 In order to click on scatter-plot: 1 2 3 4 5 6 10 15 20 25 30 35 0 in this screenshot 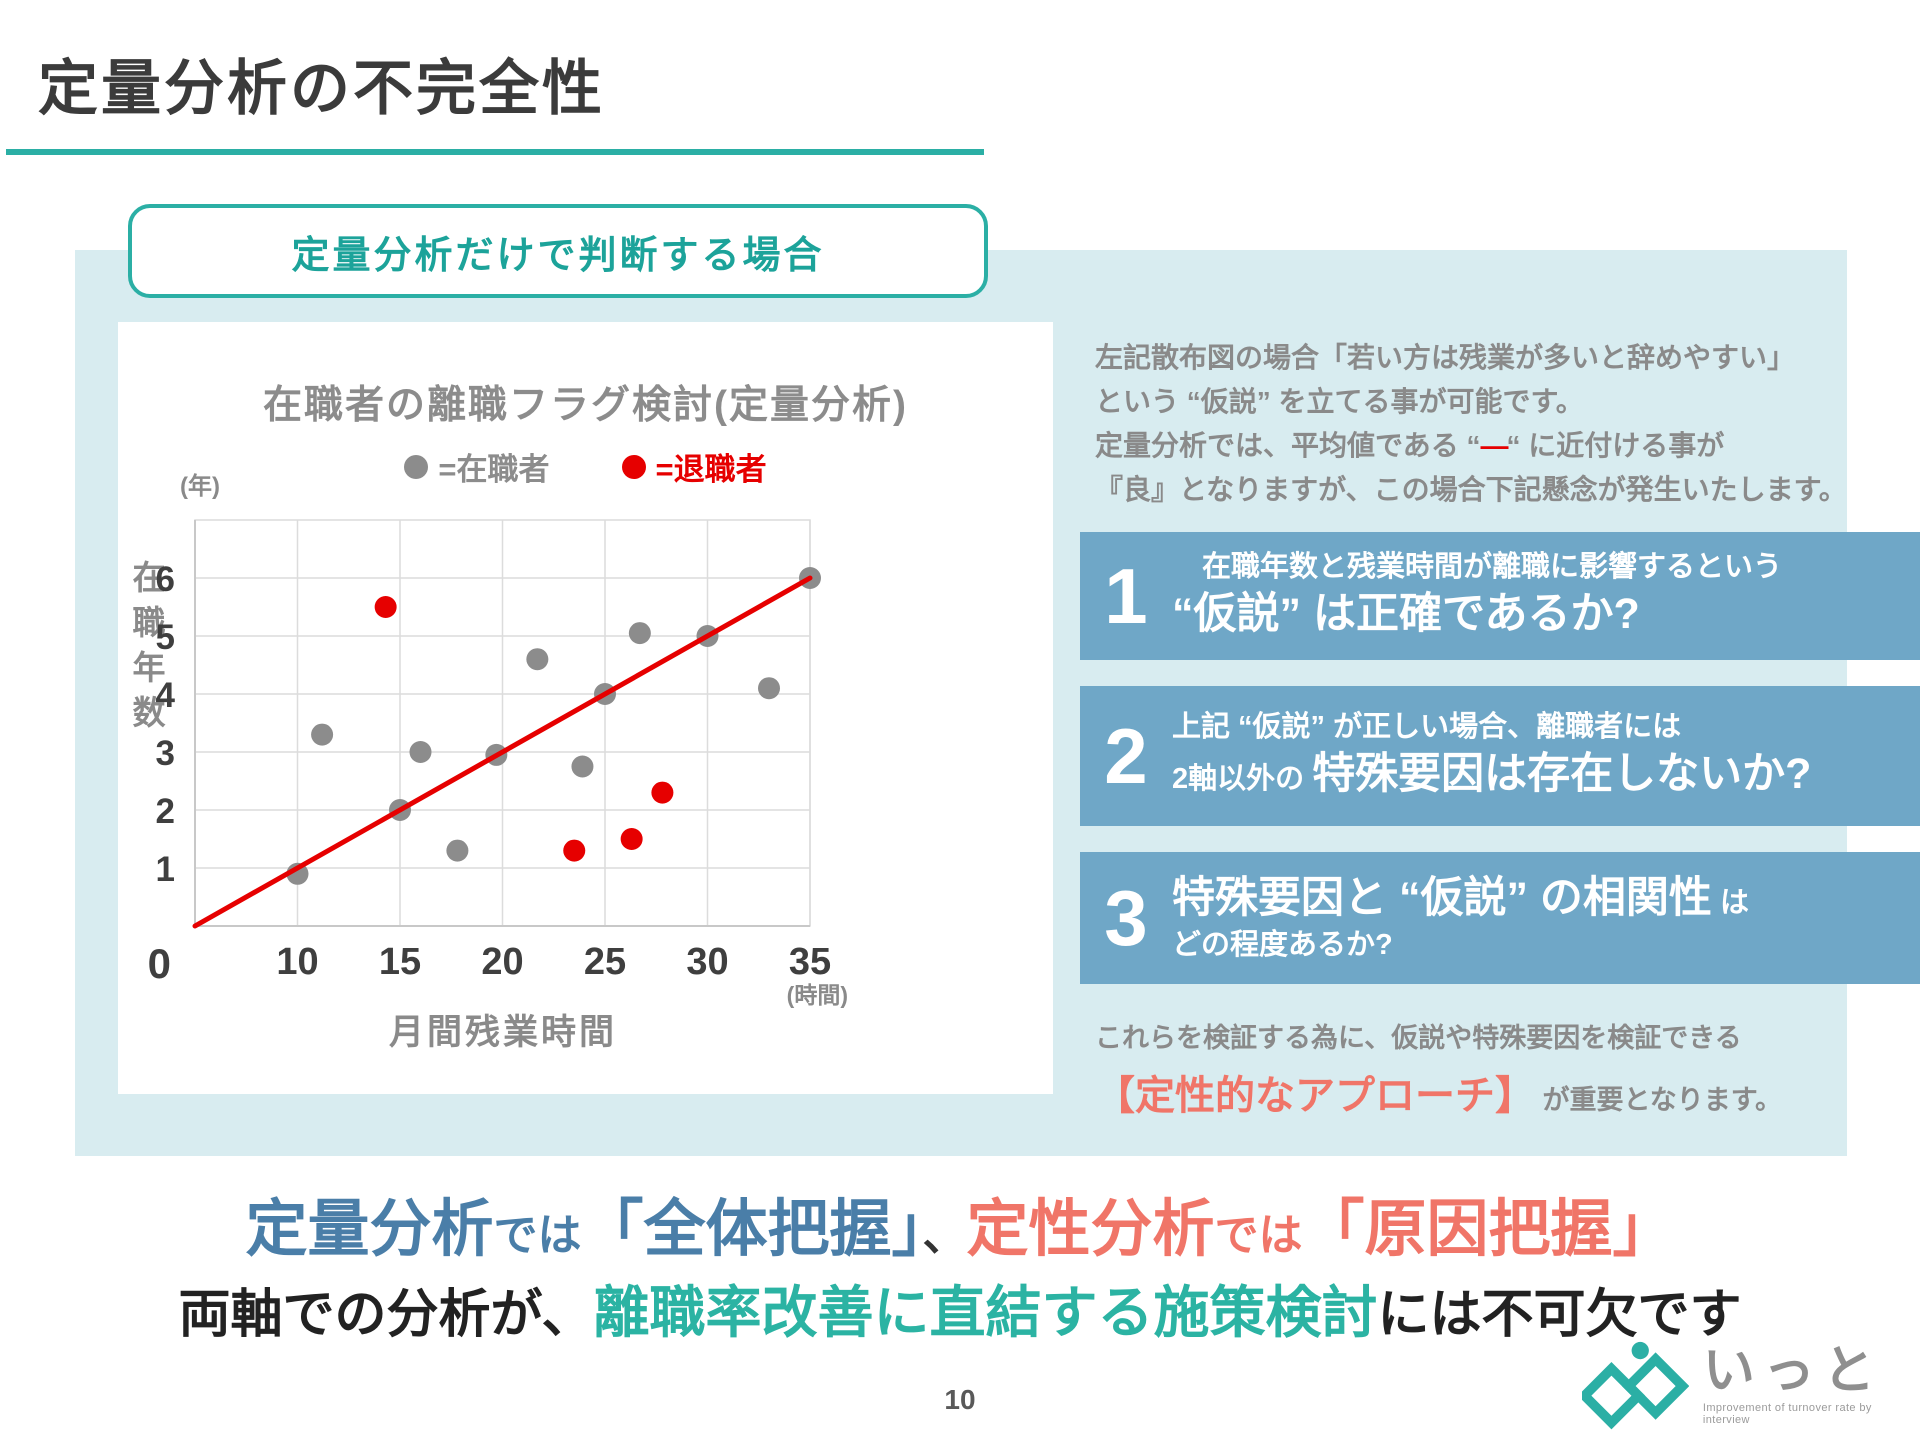, I will do `click(489, 753)`.